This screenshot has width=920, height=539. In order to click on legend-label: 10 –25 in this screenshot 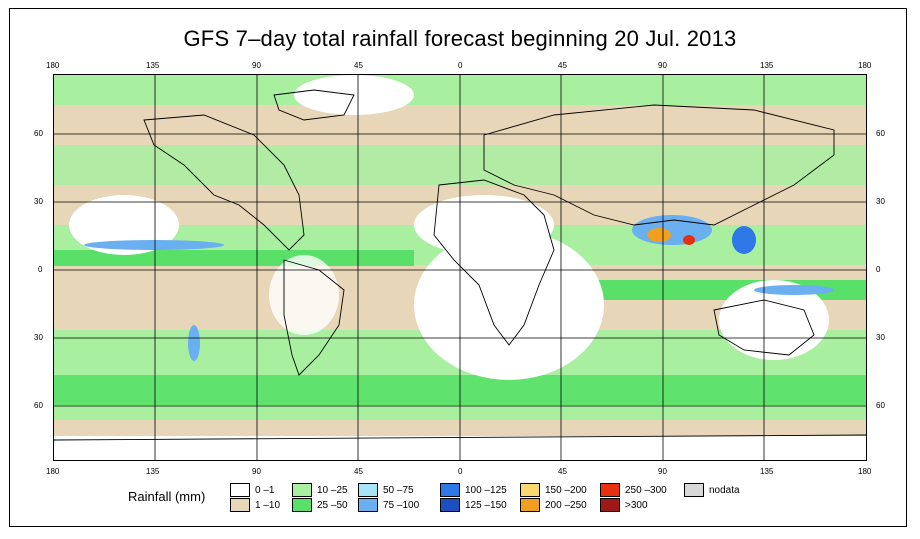, I will do `click(332, 490)`.